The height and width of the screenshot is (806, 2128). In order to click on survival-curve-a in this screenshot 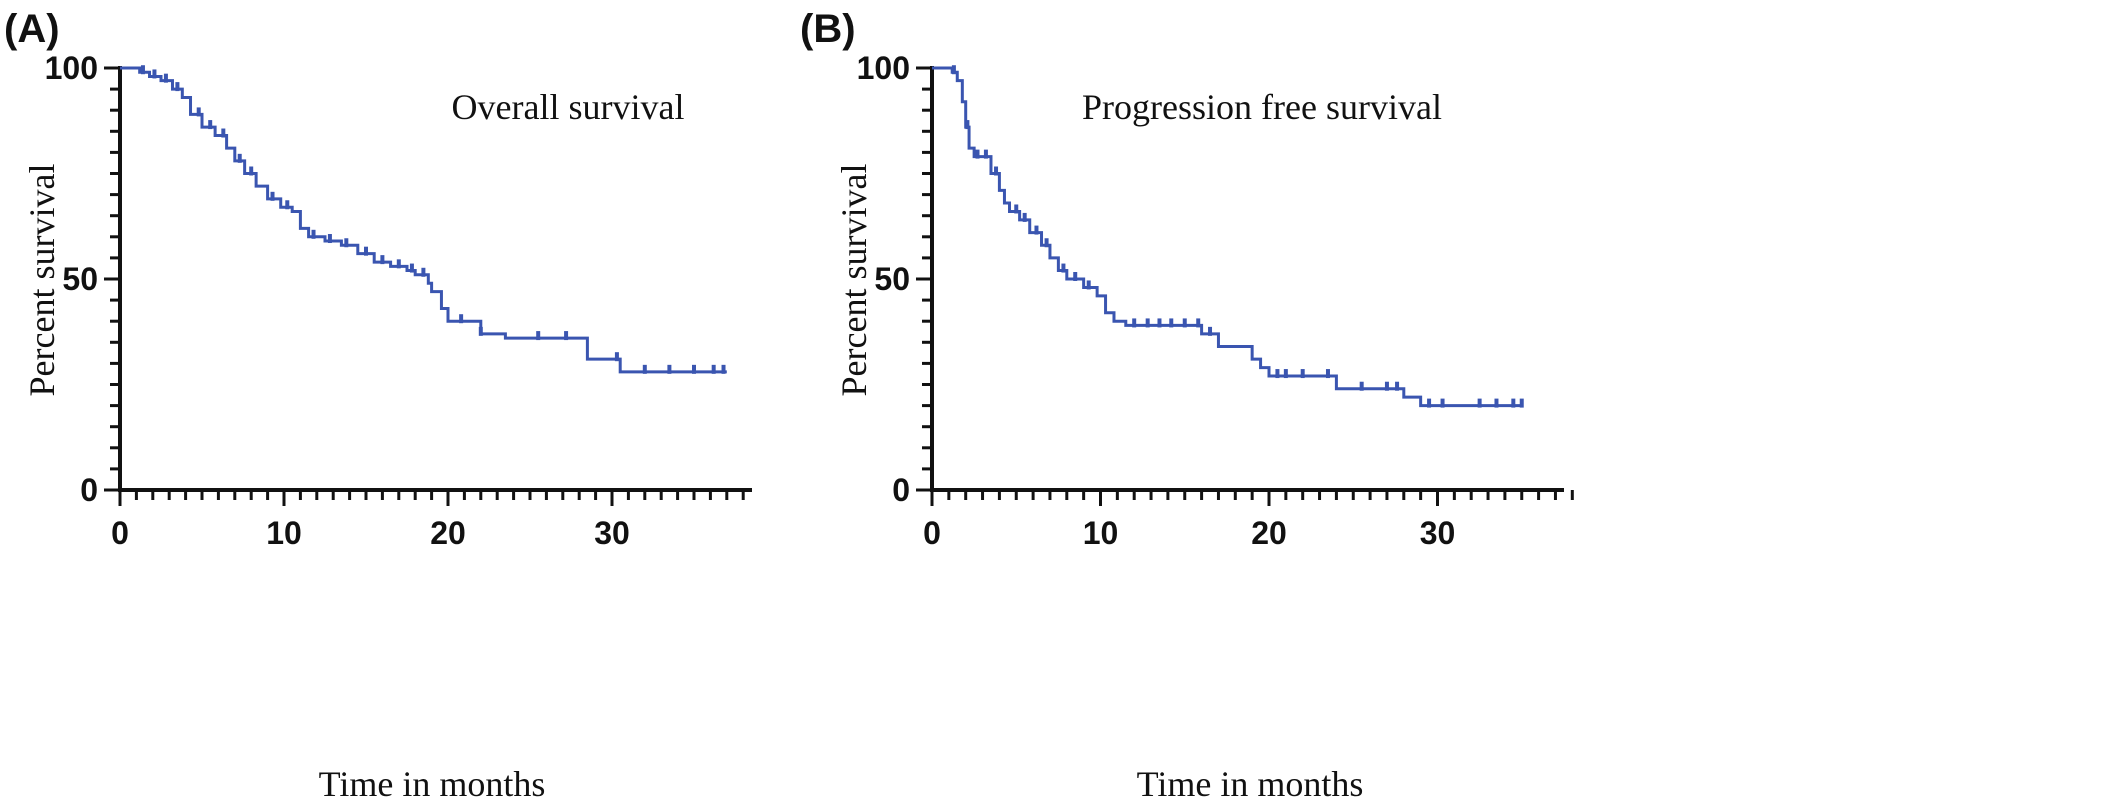, I will do `click(423, 220)`.